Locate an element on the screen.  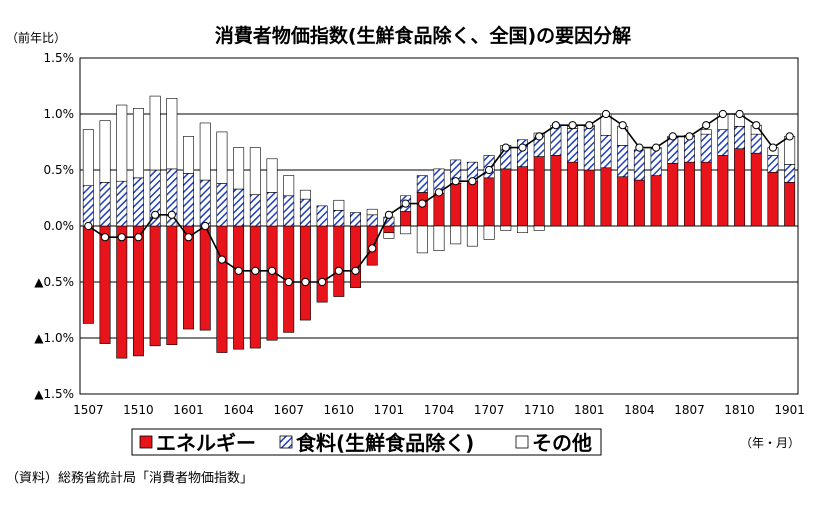
y-tick-label: ▲1.5% is located at coordinates (54, 394).